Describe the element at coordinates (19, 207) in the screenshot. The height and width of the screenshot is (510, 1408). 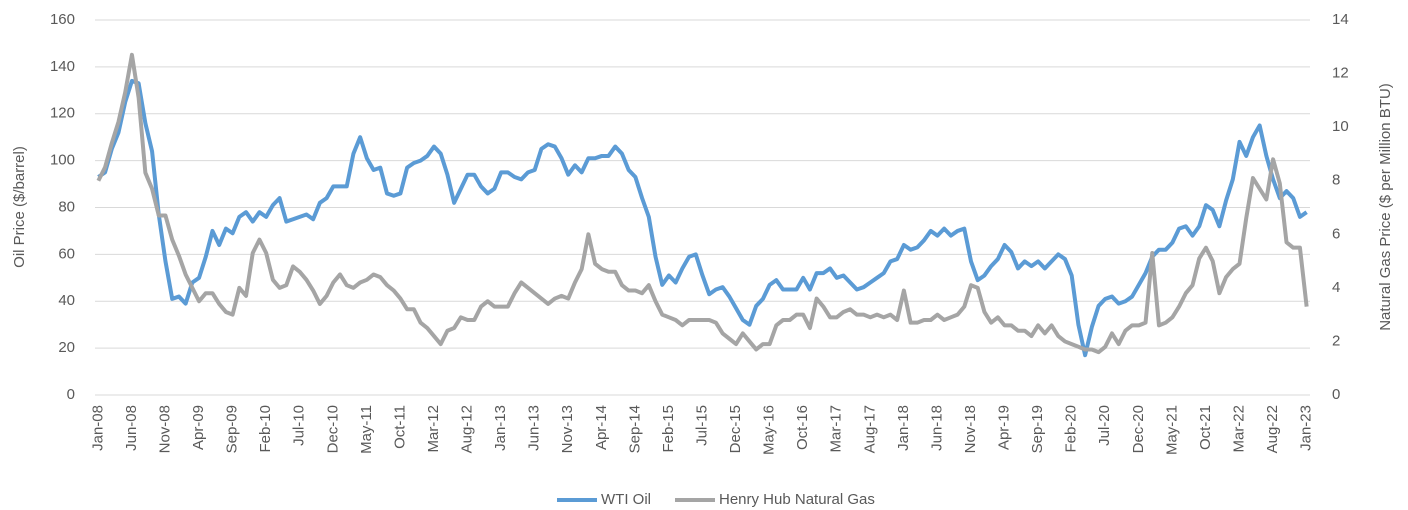
I see `y-axis-title: Oil Price ($/barrel)` at that location.